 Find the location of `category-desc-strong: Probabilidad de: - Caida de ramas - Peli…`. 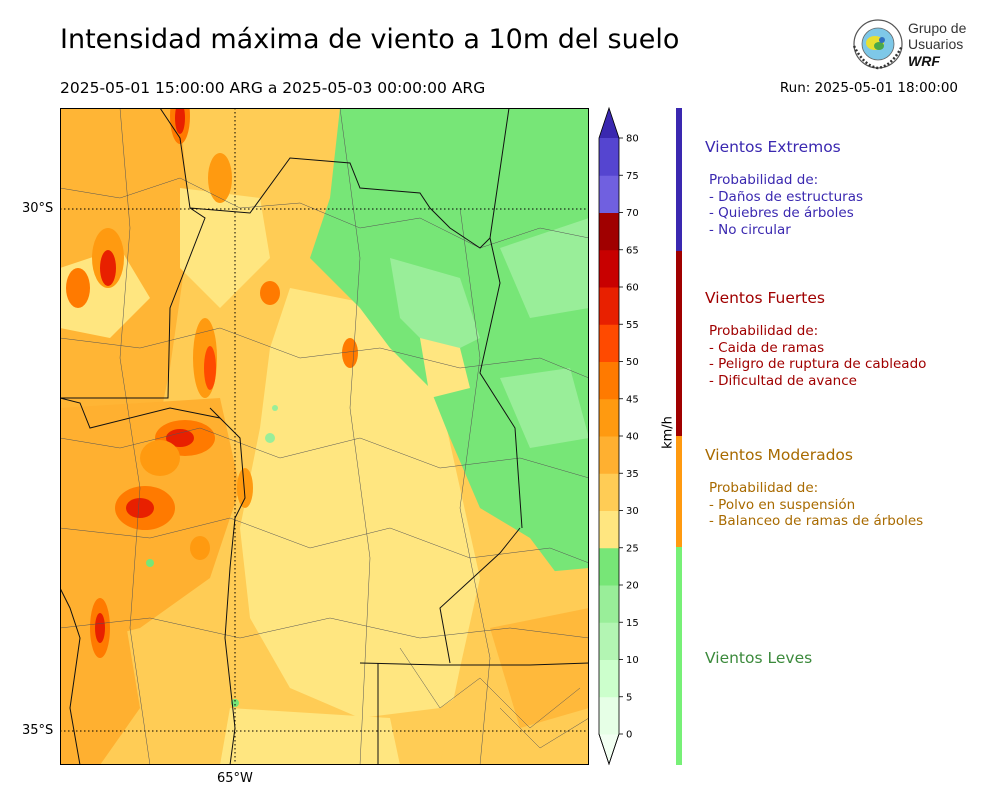

category-desc-strong: Probabilidad de: - Caida de ramas - Peli… is located at coordinates (818, 356).